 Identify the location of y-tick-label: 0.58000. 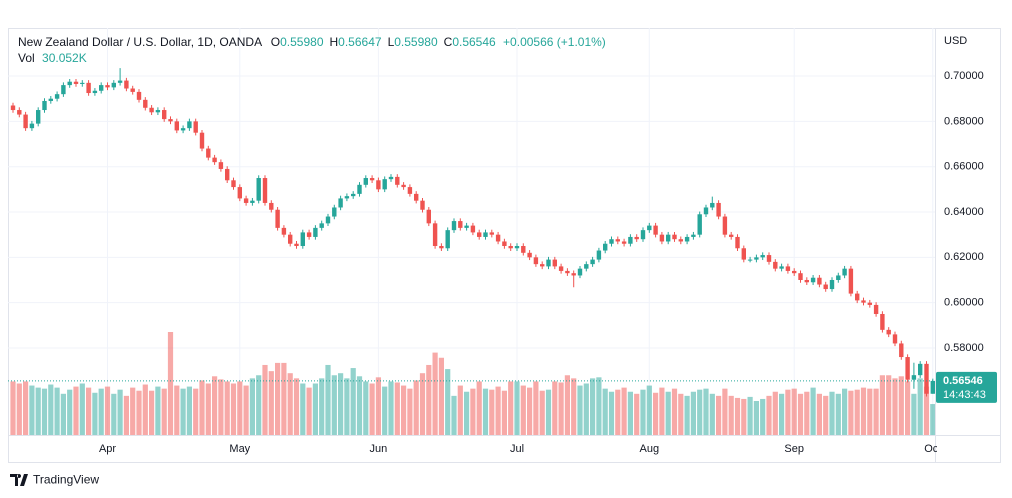
(964, 348).